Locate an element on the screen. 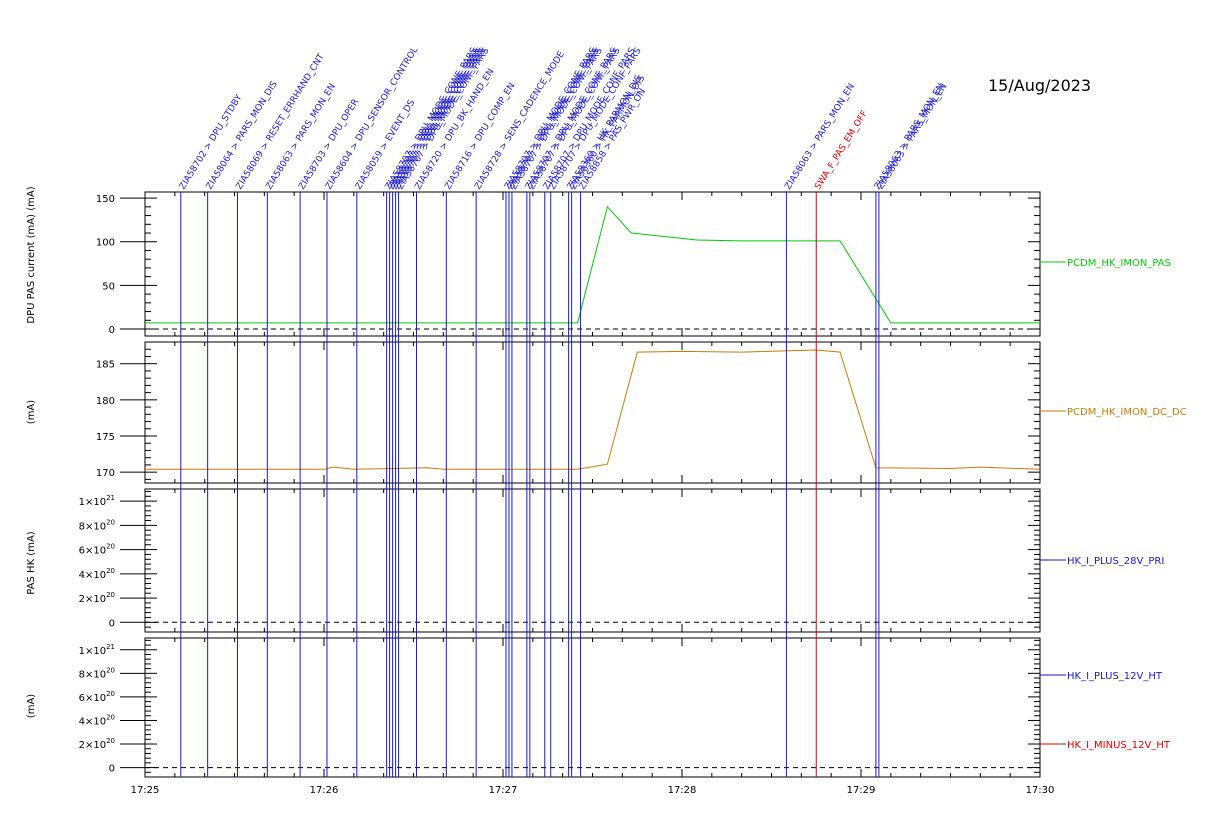  legend-label: HK_I_MINUS_12V_HT is located at coordinates (1119, 745).